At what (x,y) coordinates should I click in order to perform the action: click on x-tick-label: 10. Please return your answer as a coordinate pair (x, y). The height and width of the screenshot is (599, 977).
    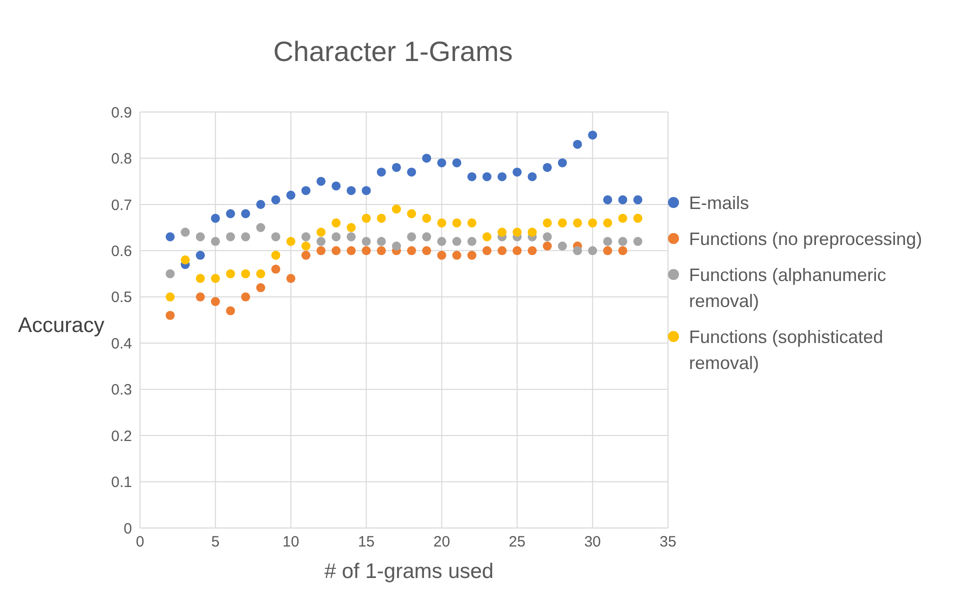
    Looking at the image, I should click on (291, 542).